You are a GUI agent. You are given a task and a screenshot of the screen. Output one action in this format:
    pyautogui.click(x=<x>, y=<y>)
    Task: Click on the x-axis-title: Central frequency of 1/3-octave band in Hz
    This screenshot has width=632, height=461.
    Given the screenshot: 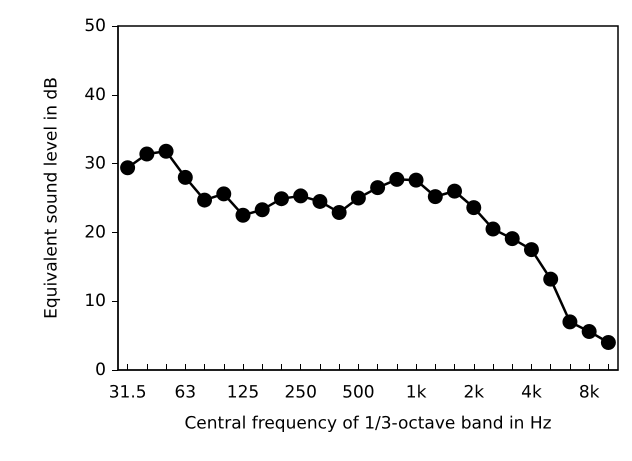 What is the action you would take?
    pyautogui.click(x=368, y=424)
    